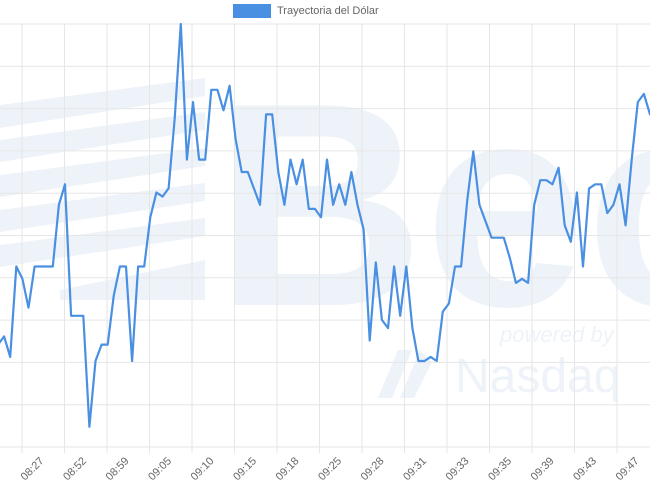 The width and height of the screenshot is (650, 487). I want to click on x-tick-label: 09:10, so click(203, 469).